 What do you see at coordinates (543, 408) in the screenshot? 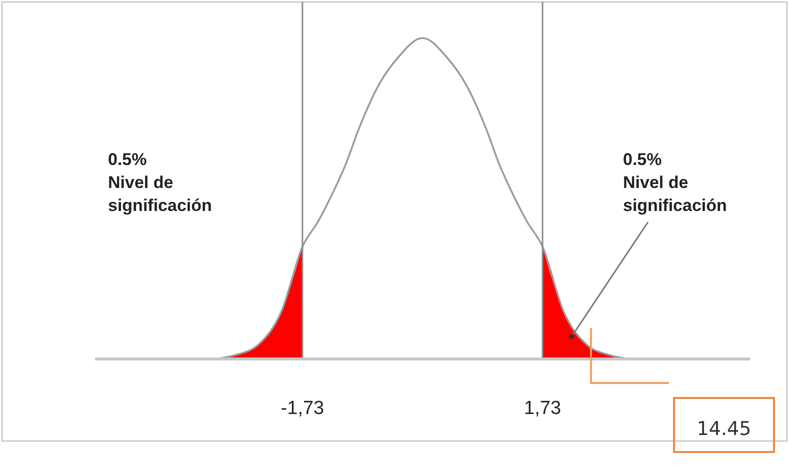
I see `x-tick-label: 1,73` at bounding box center [543, 408].